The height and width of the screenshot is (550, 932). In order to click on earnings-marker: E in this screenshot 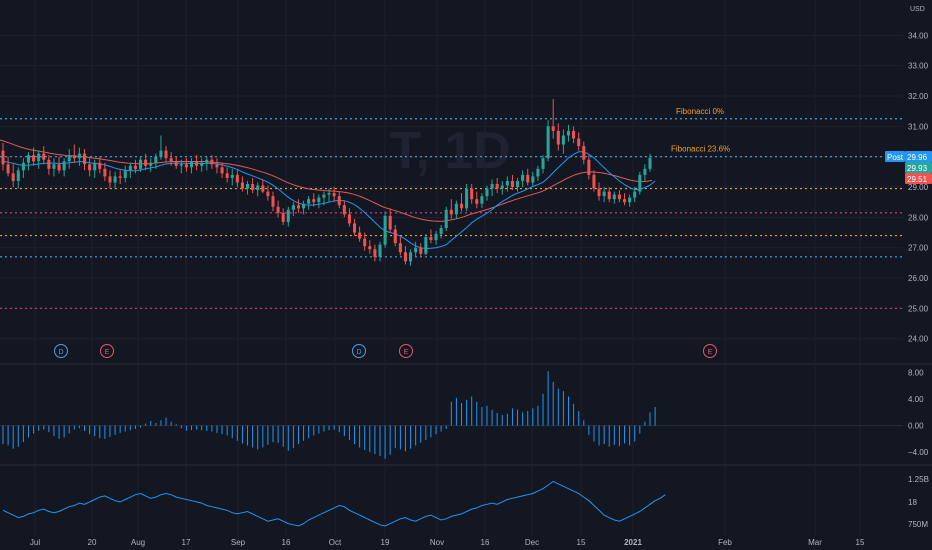, I will do `click(710, 351)`.